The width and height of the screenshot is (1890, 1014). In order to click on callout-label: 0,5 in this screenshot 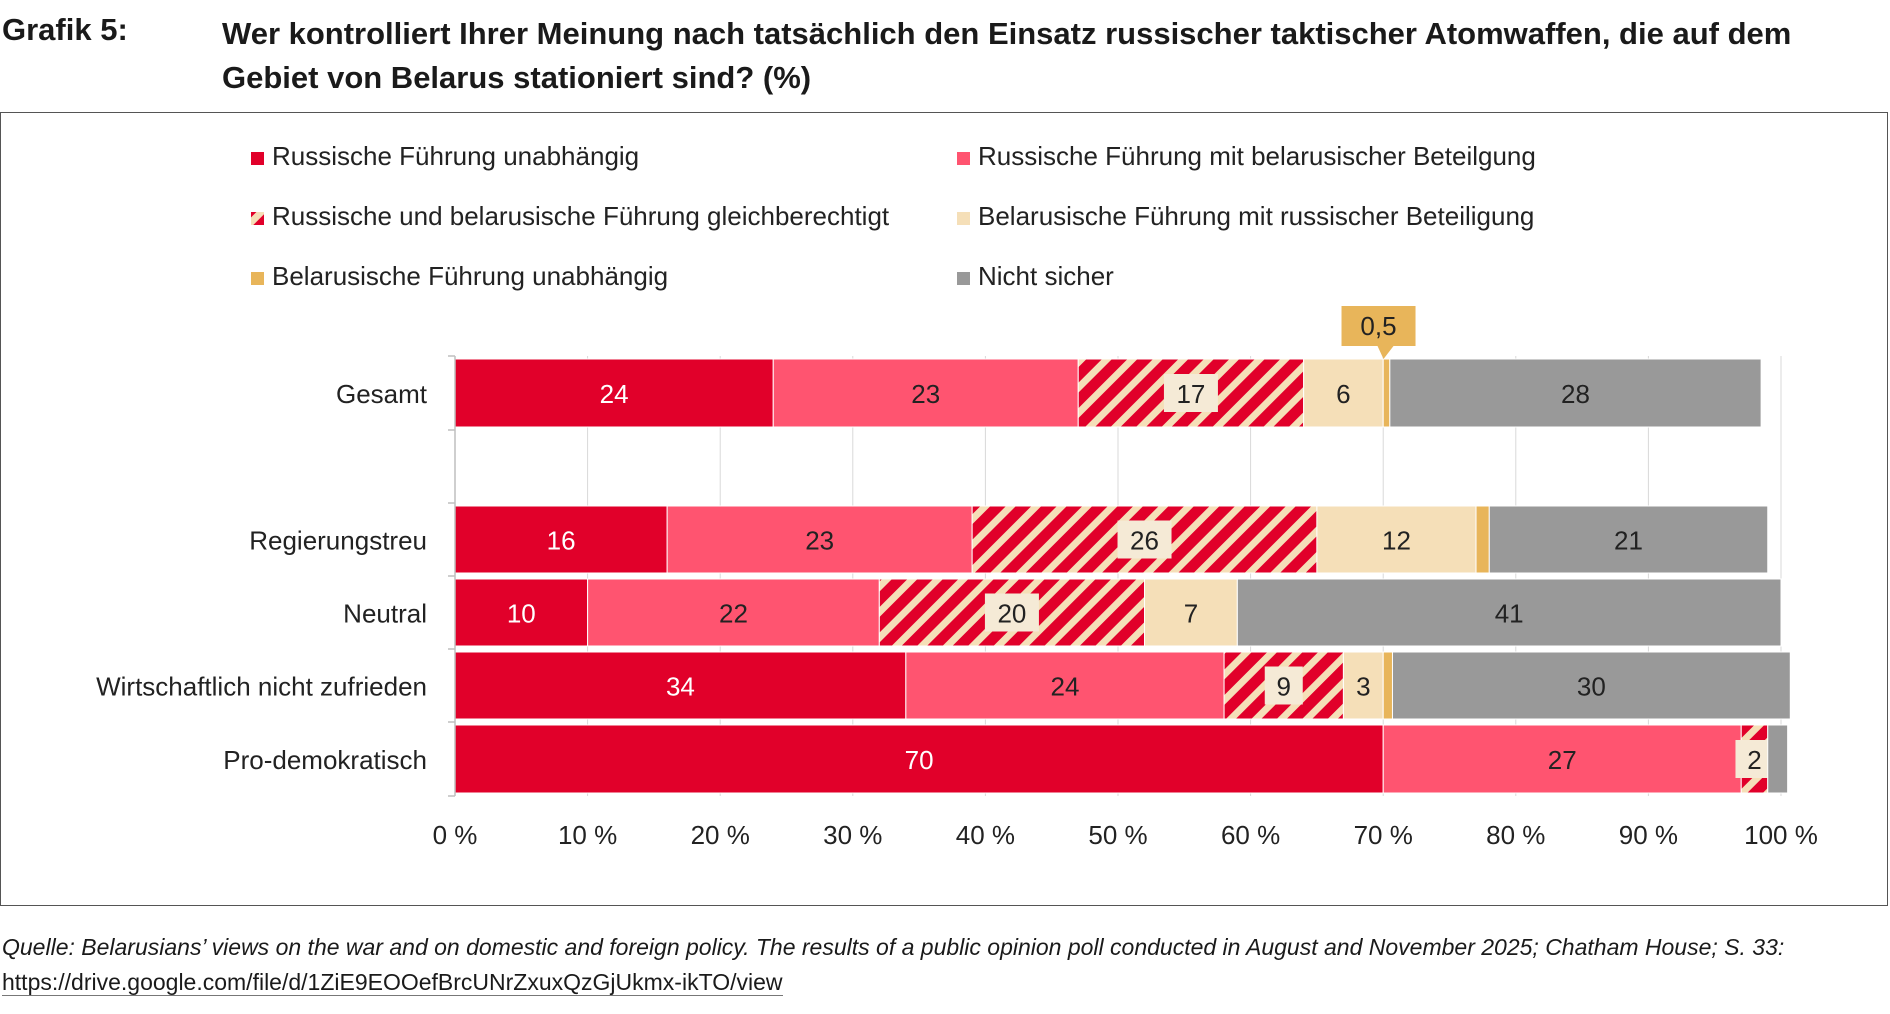, I will do `click(1378, 326)`.